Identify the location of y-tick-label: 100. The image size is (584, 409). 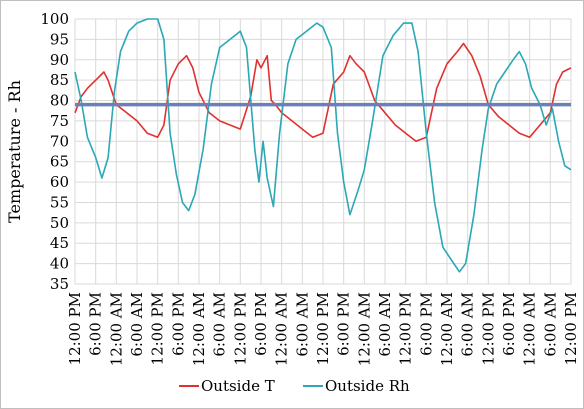
(54, 19).